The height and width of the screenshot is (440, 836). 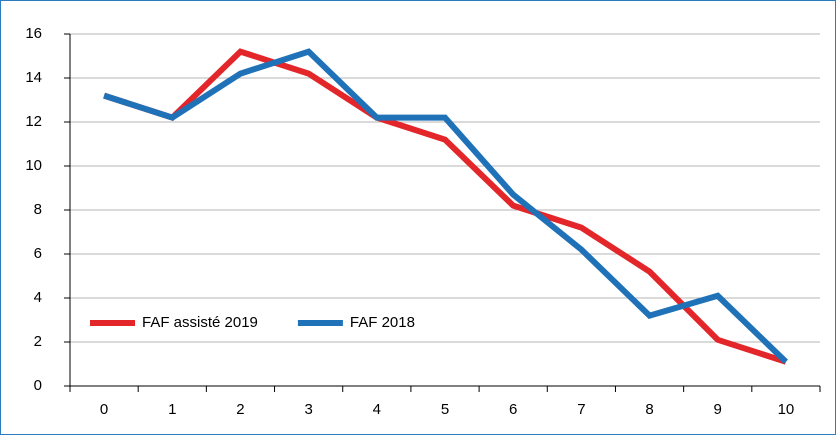 What do you see at coordinates (38, 385) in the screenshot?
I see `y-tick-label: 0` at bounding box center [38, 385].